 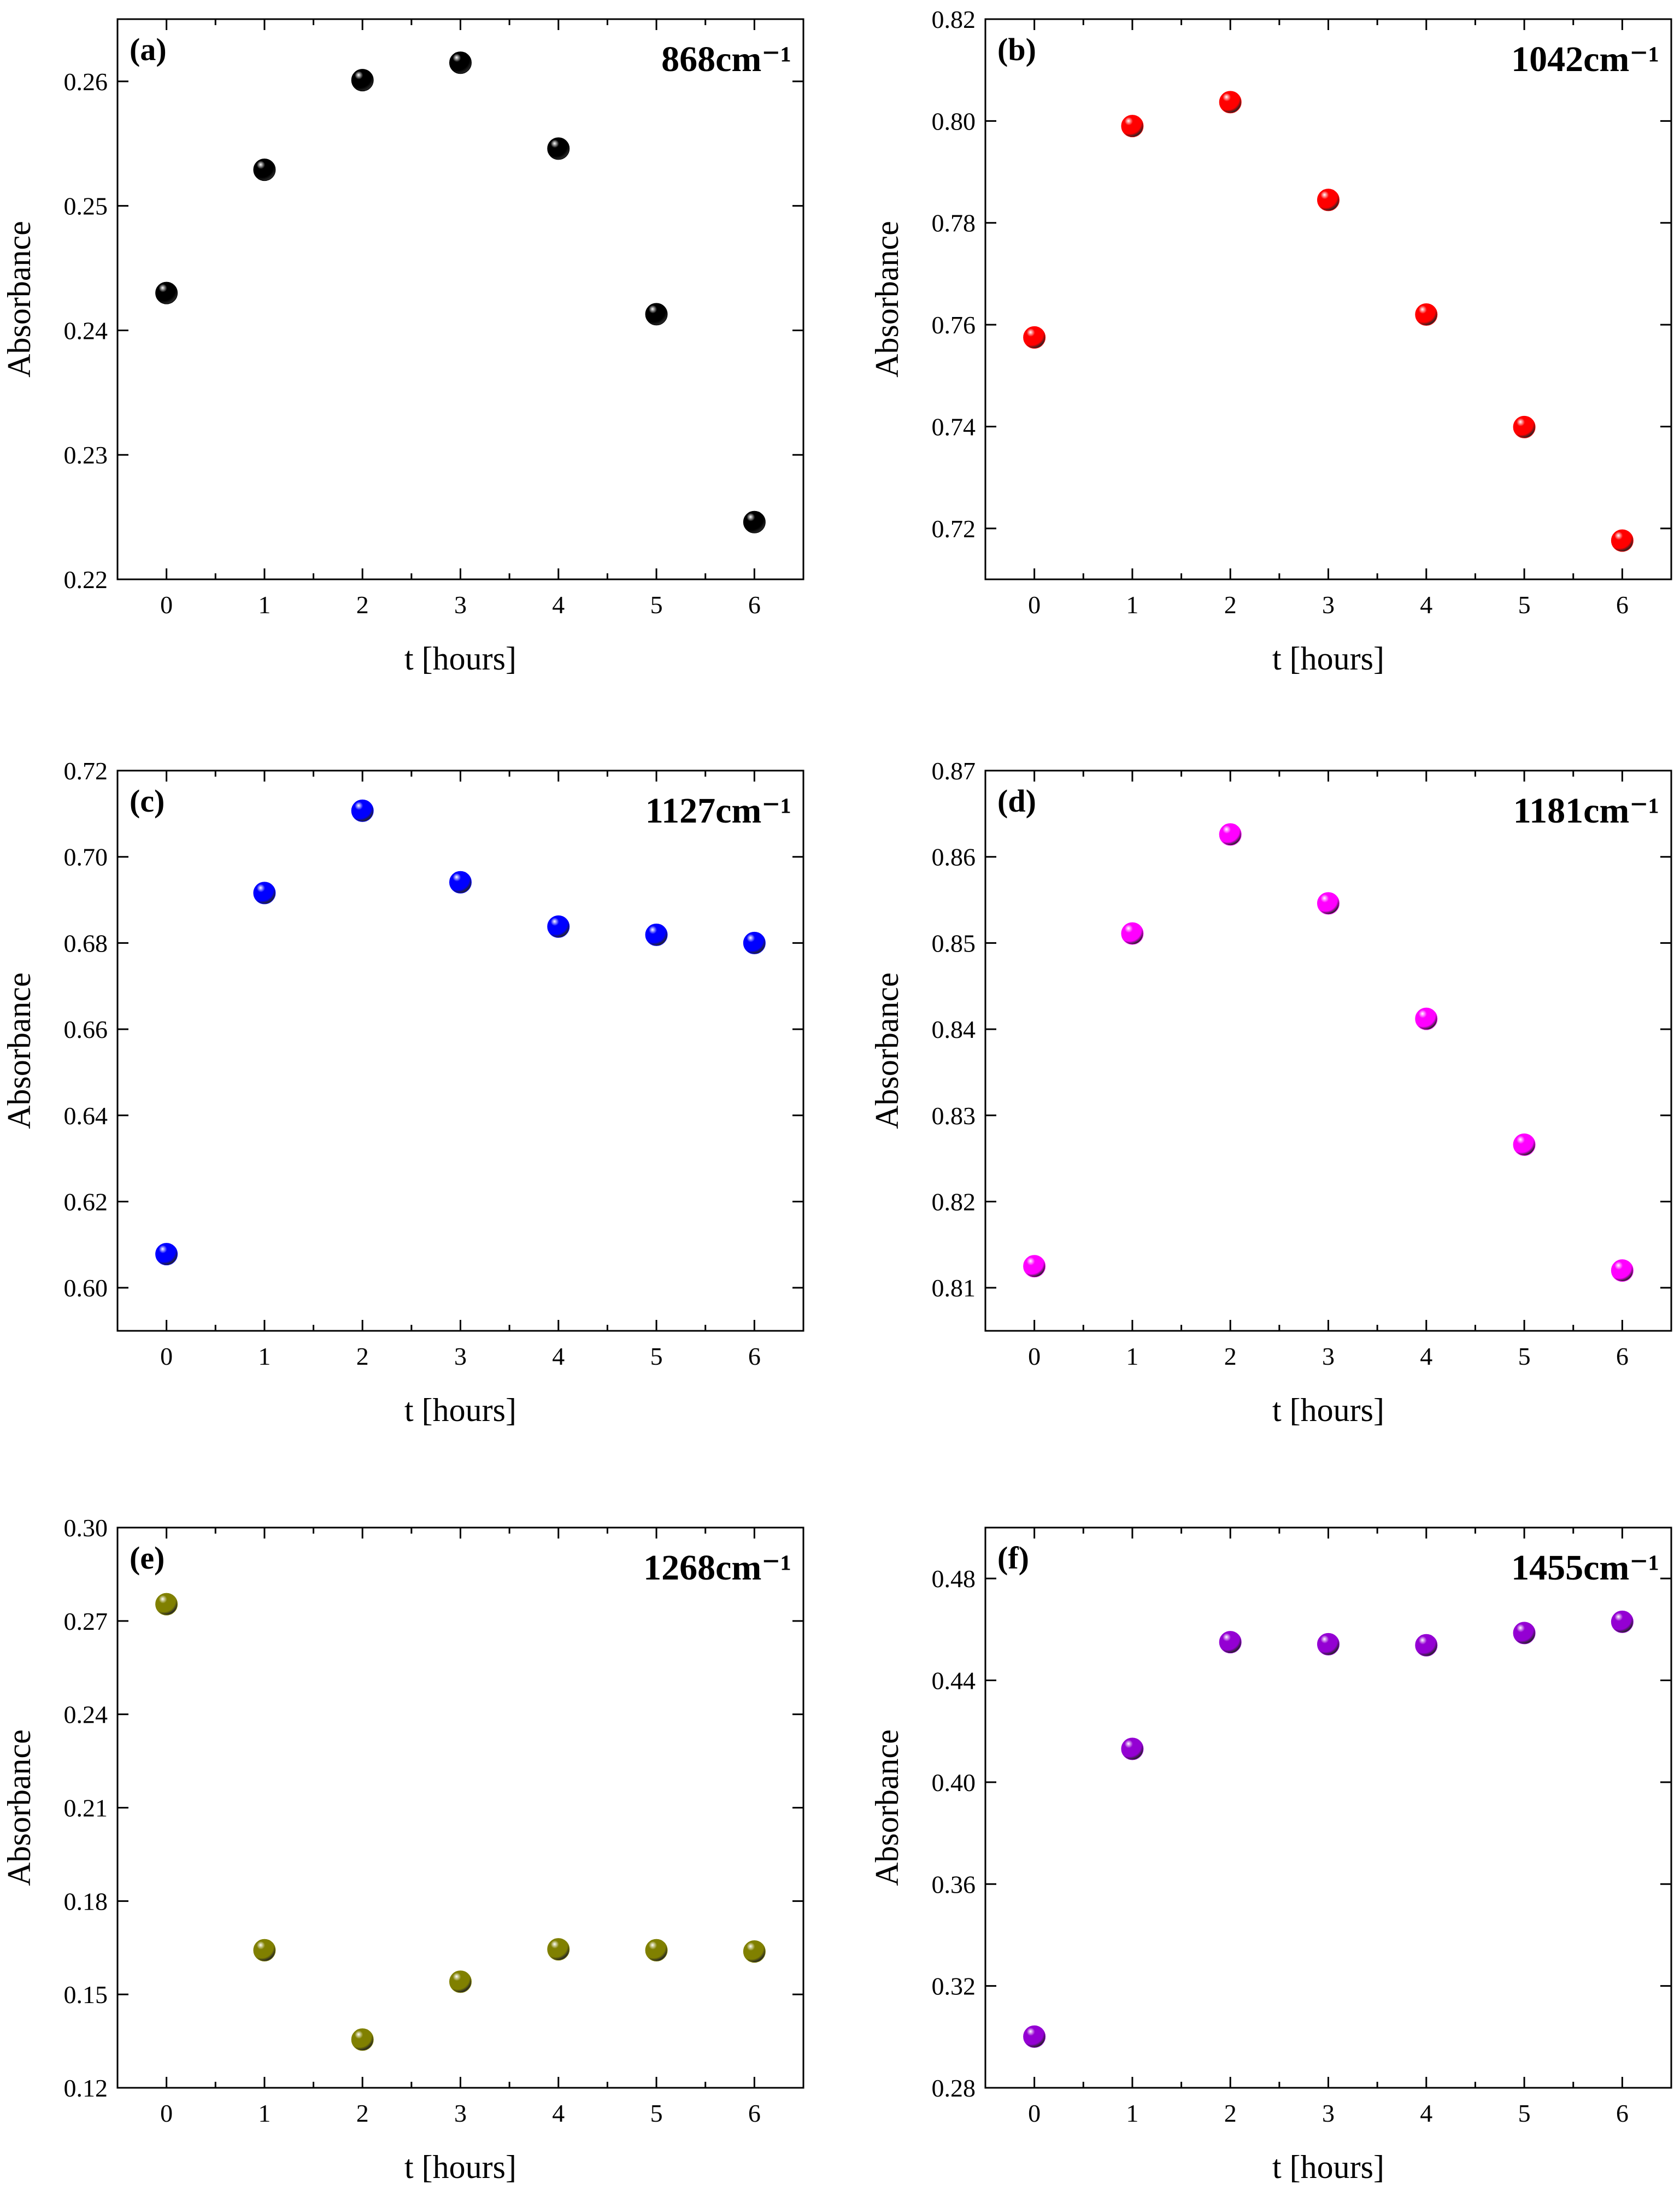 What do you see at coordinates (1585, 1568) in the screenshot?
I see `chart-5-wavenumber-label: 1455cm⁻¹` at bounding box center [1585, 1568].